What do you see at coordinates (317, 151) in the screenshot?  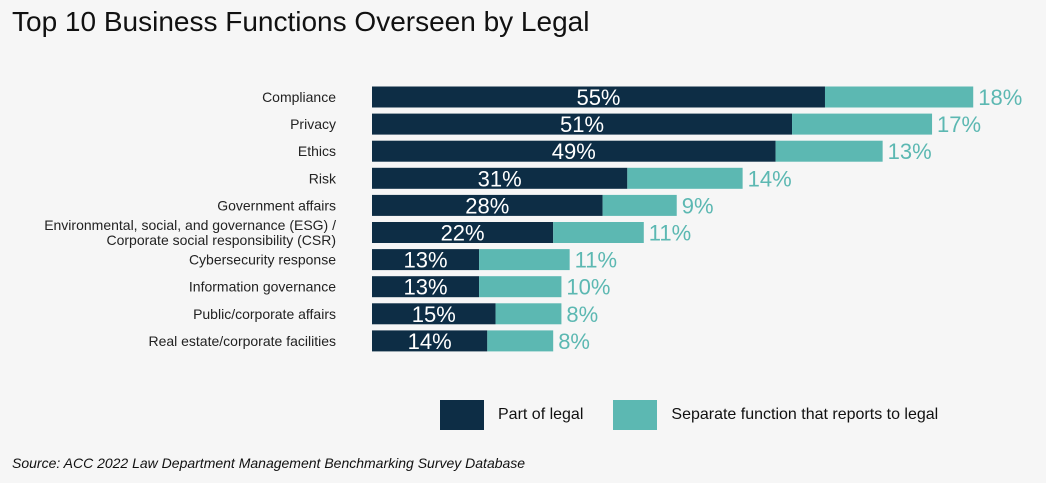 I see `category-label: Ethics` at bounding box center [317, 151].